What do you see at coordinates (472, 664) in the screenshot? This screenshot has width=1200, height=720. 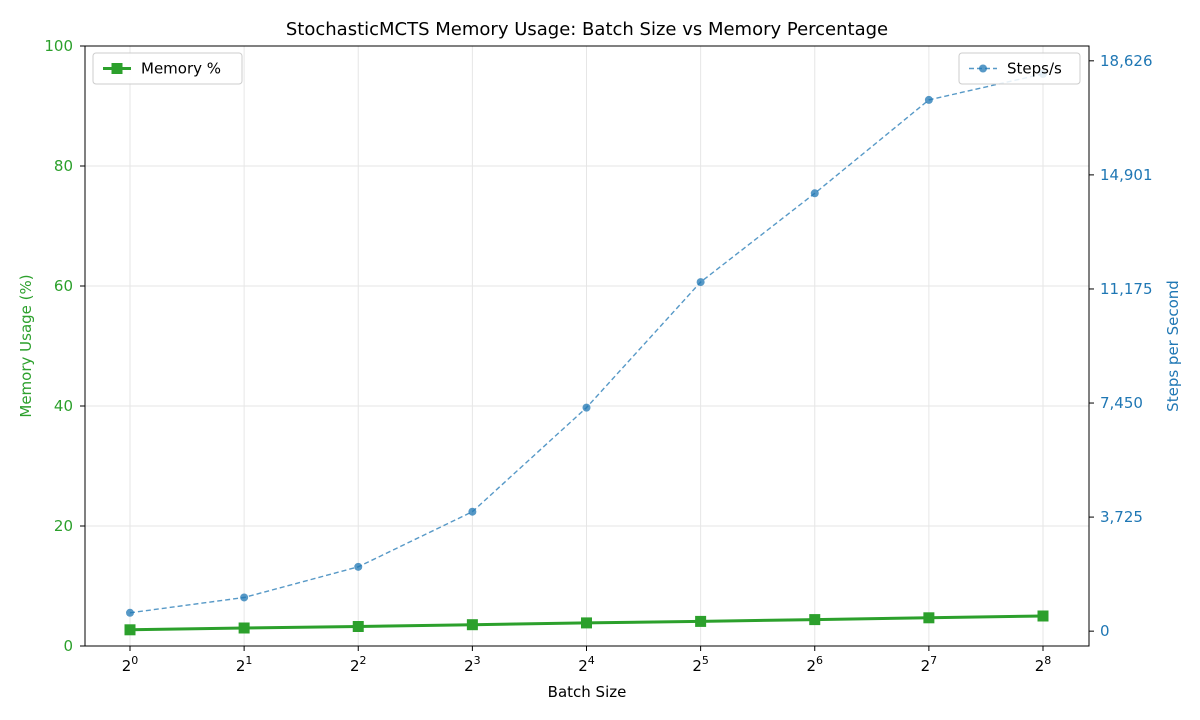 I see `x-tick-label: 23` at bounding box center [472, 664].